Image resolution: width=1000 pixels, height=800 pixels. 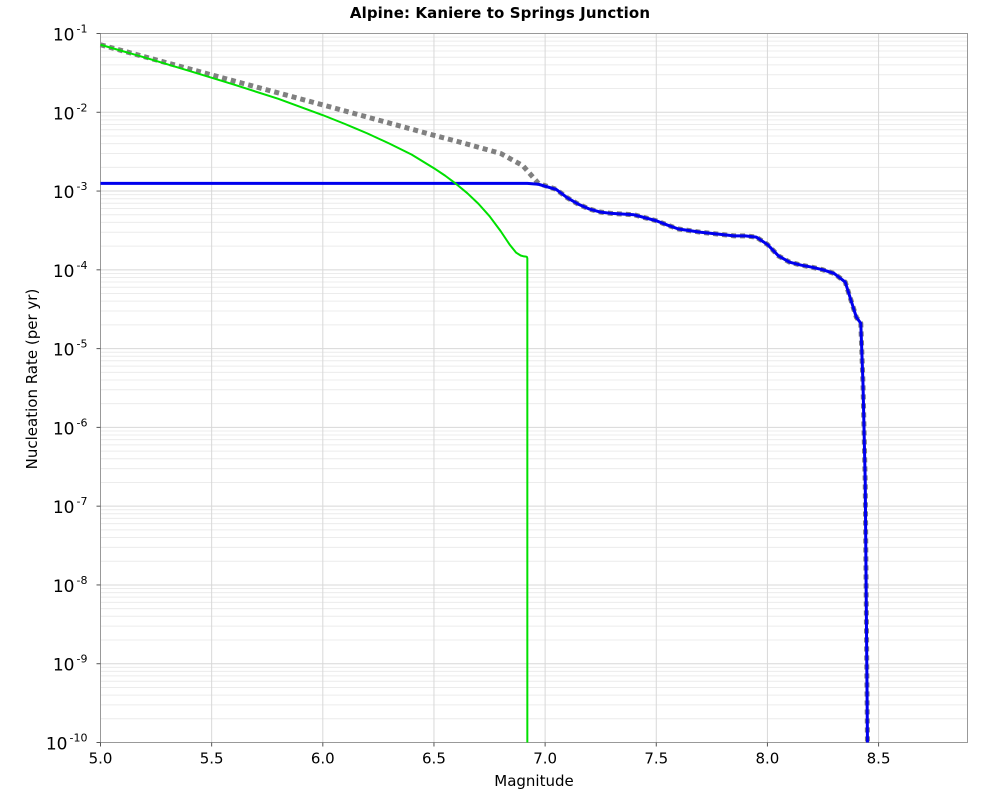 What do you see at coordinates (434, 759) in the screenshot?
I see `x-tick-label: 6.5` at bounding box center [434, 759].